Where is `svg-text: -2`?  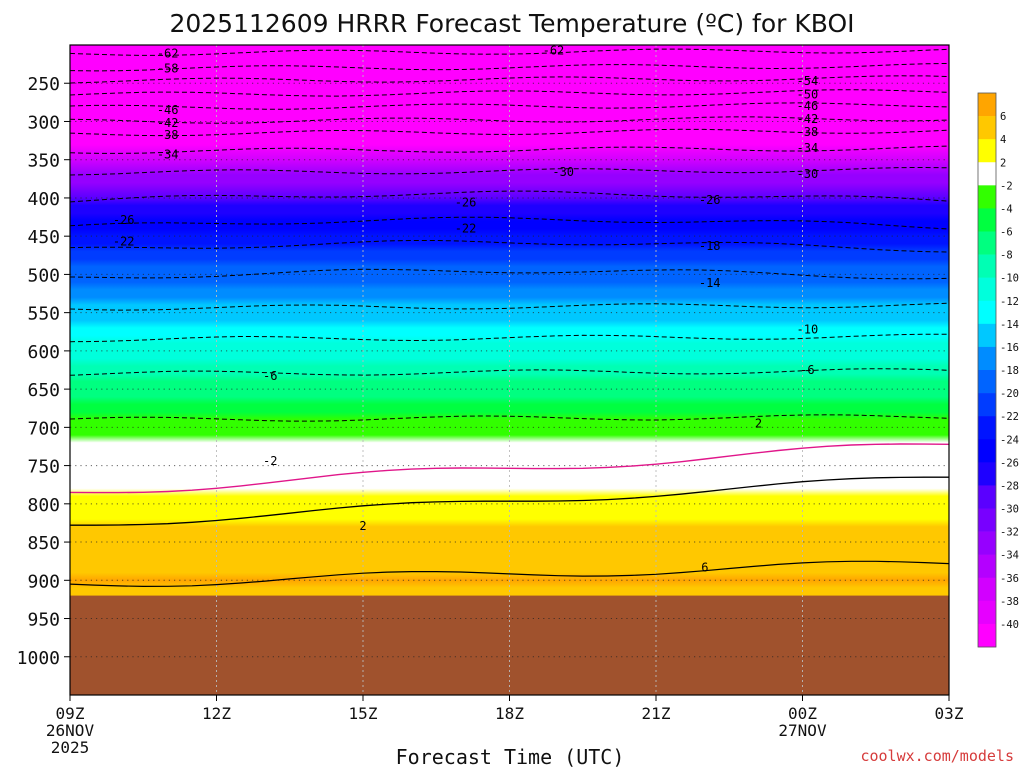
svg-text: -2 is located at coordinates (270, 461).